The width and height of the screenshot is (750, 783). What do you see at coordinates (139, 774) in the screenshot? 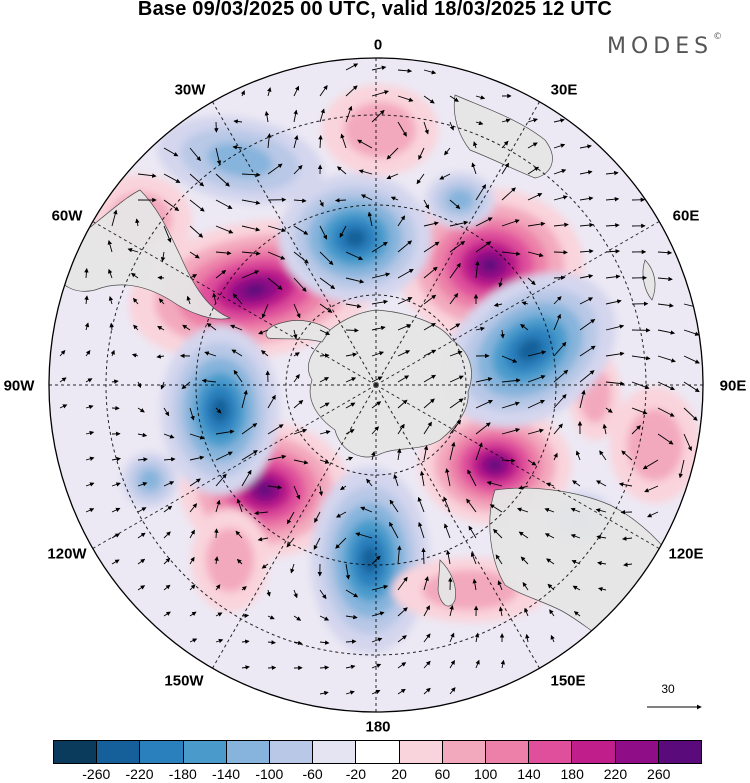
I see `colorbar-tick: -220` at bounding box center [139, 774].